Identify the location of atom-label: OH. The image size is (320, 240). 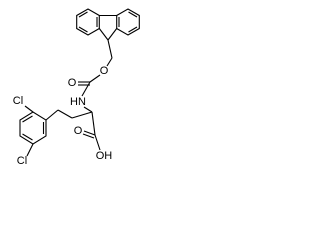
(104, 156).